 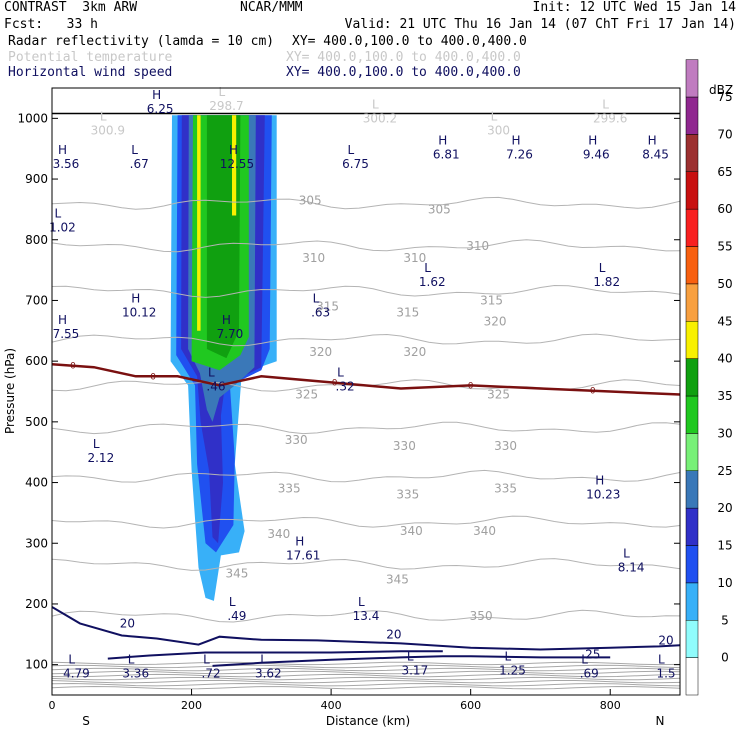 I want to click on extremum-value: 299.6, so click(x=610, y=118).